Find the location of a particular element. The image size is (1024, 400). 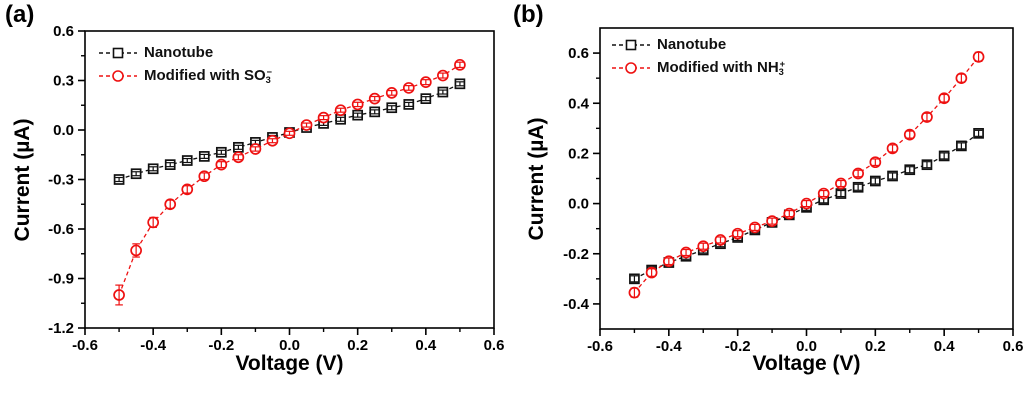

y-tick-label: -0.6 is located at coordinates (61, 229).